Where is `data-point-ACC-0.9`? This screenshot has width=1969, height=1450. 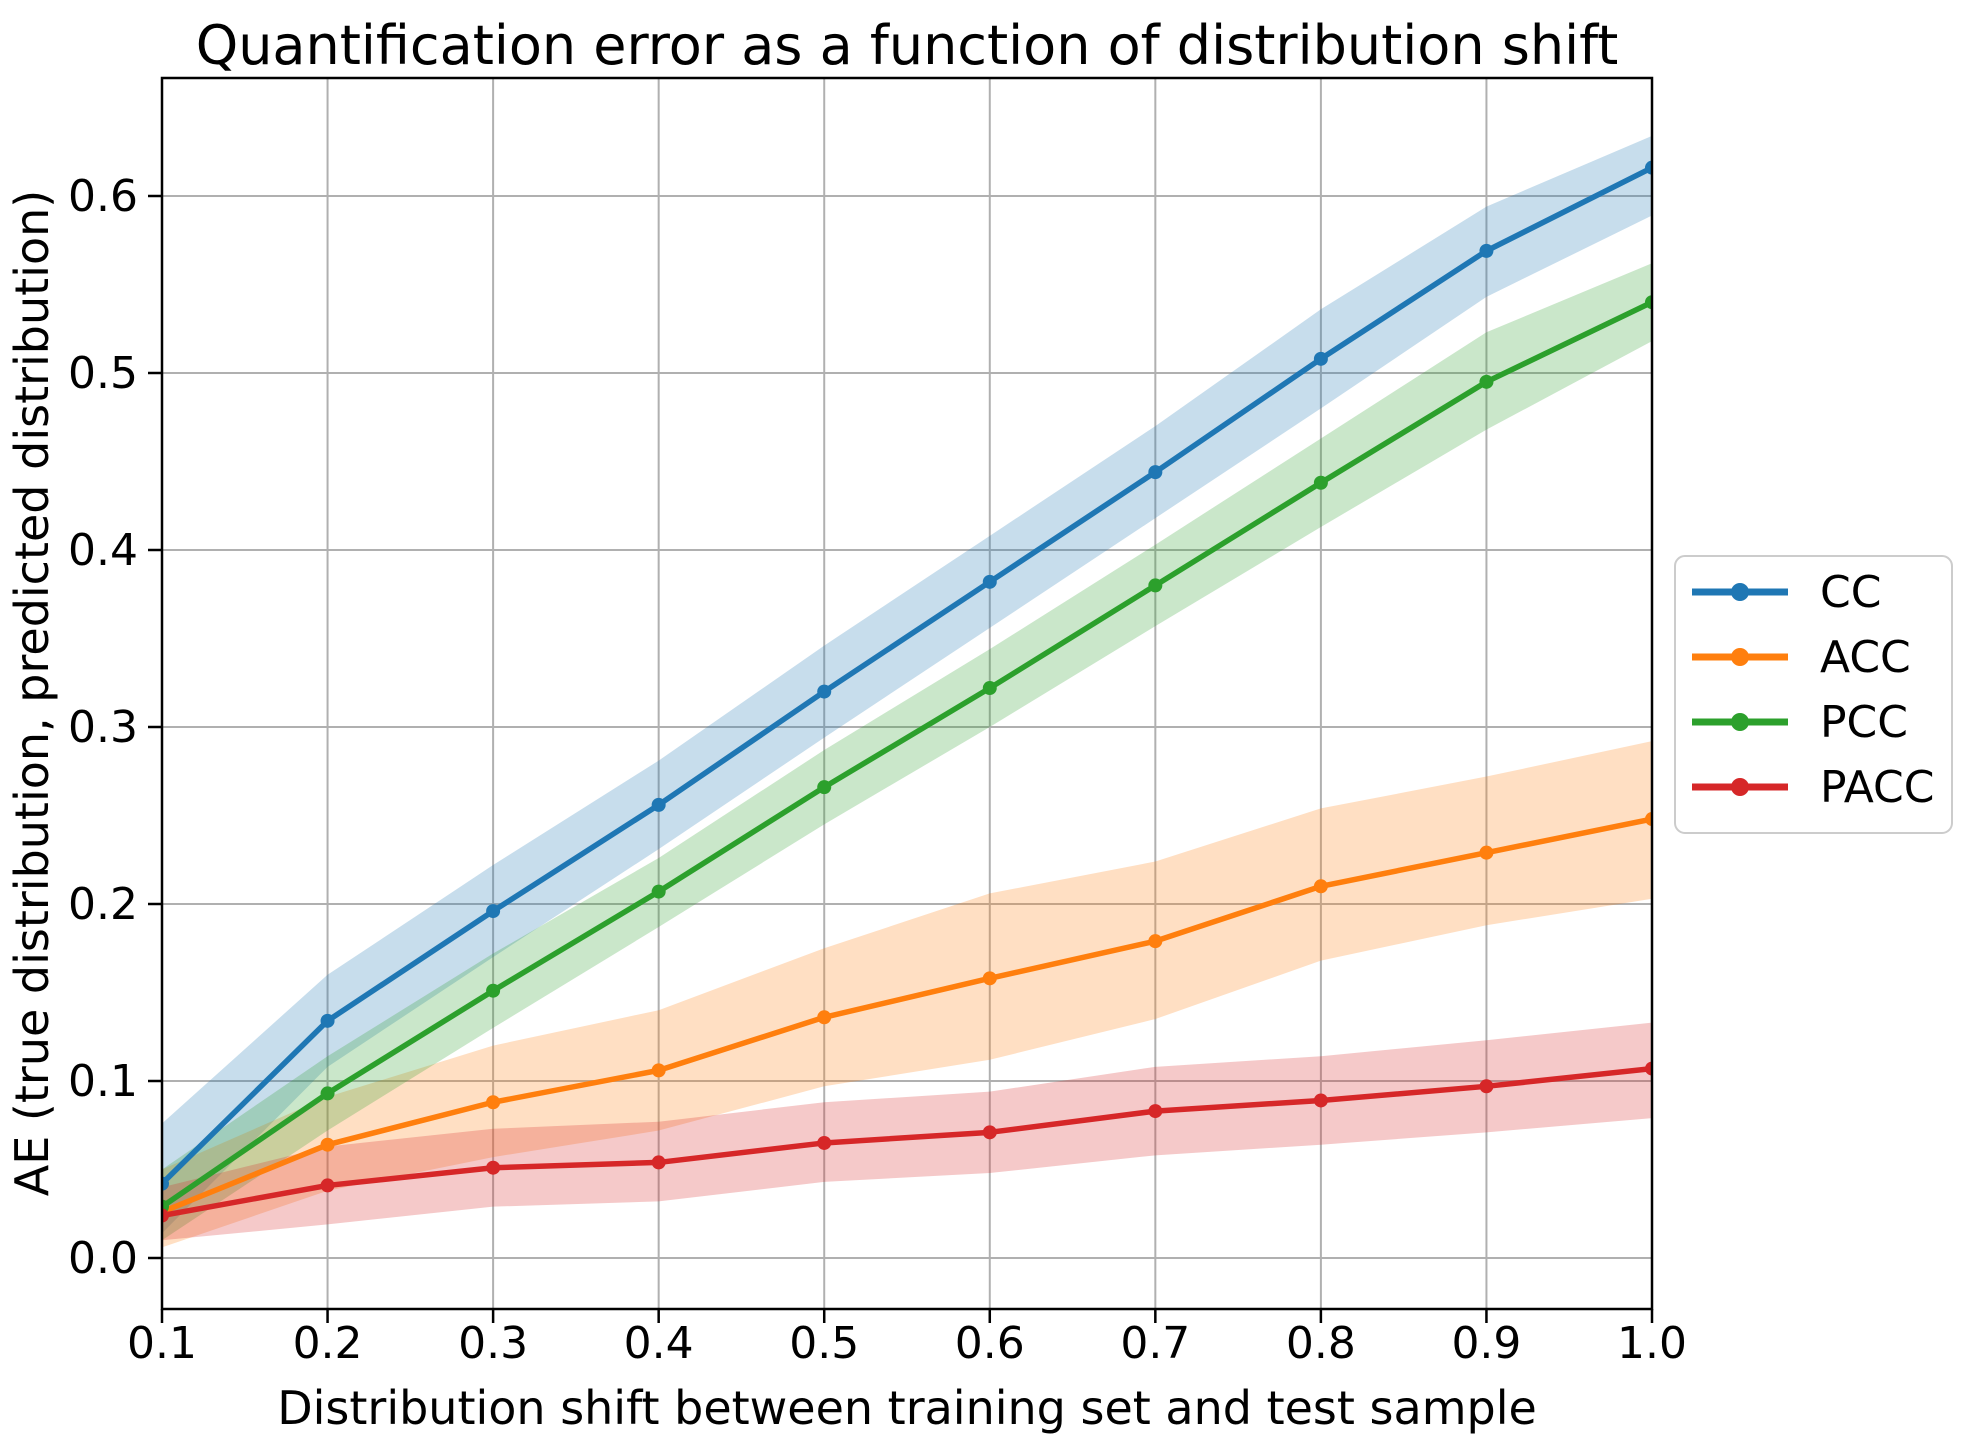 data-point-ACC-0.9 is located at coordinates (1486, 852).